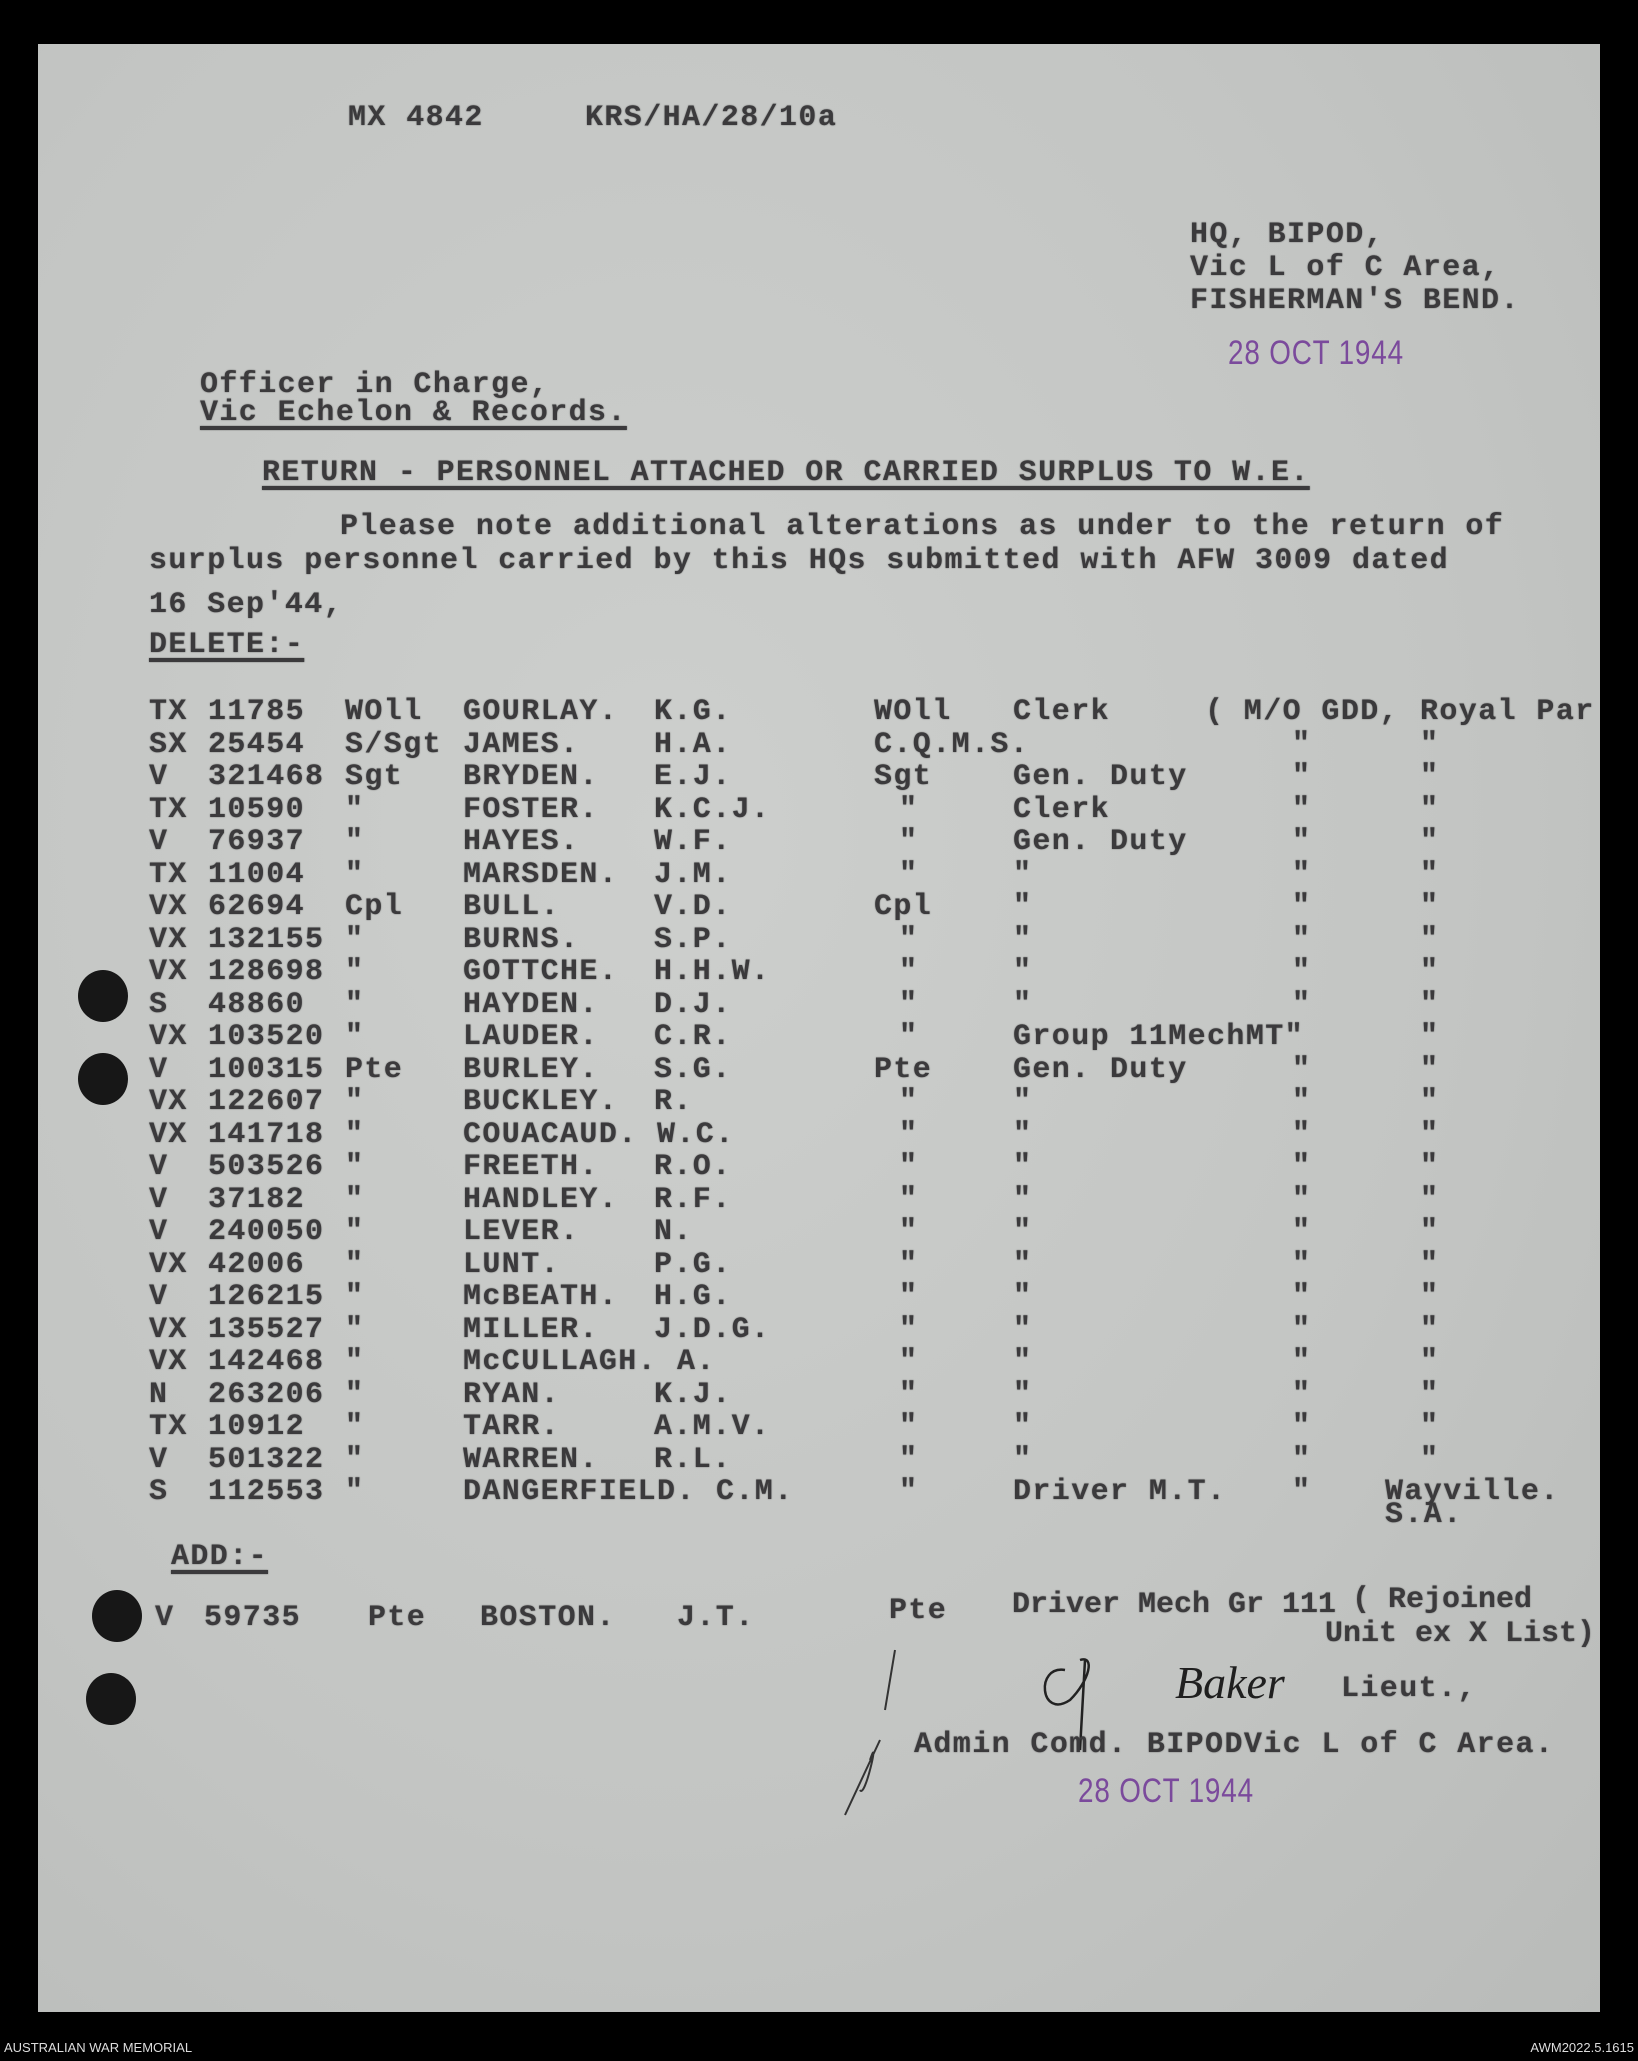  I want to click on surname: FREETH., so click(531, 1167).